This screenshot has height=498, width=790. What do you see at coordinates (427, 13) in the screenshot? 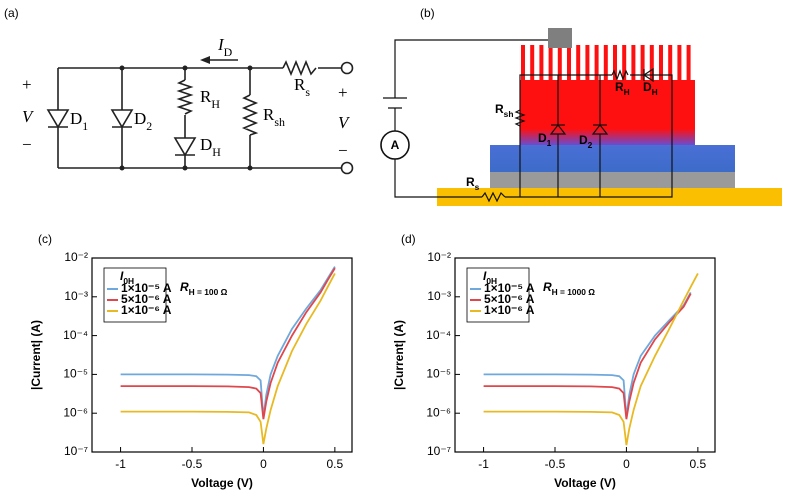
I see `panel-label: (b)` at bounding box center [427, 13].